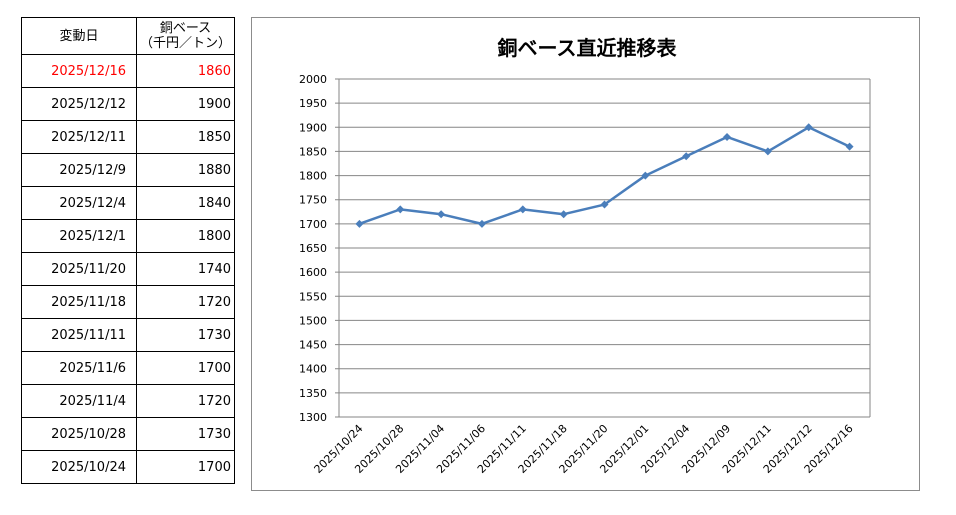 This screenshot has width=956, height=515. What do you see at coordinates (313, 200) in the screenshot?
I see `y-tick-label: 1750` at bounding box center [313, 200].